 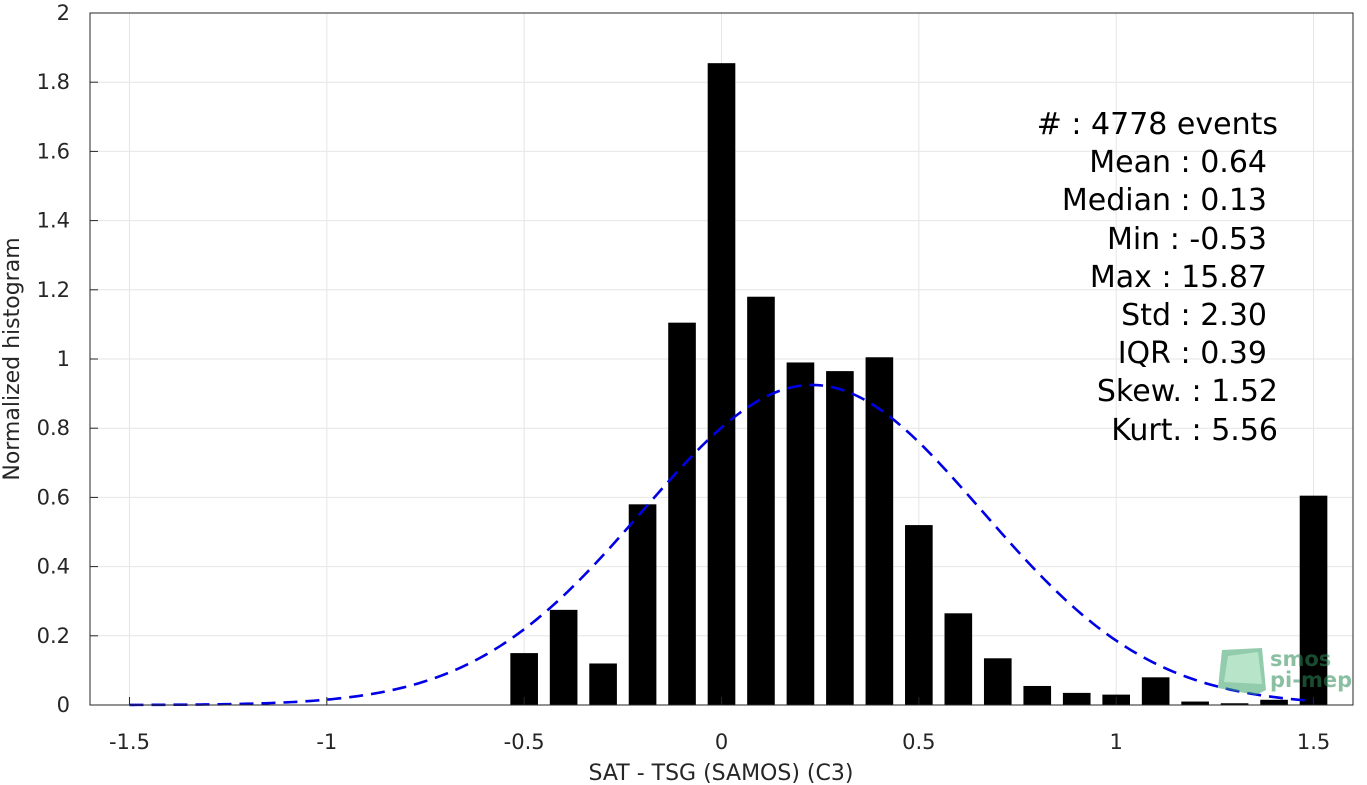 What do you see at coordinates (326, 742) in the screenshot?
I see `x-tick-label: -1` at bounding box center [326, 742].